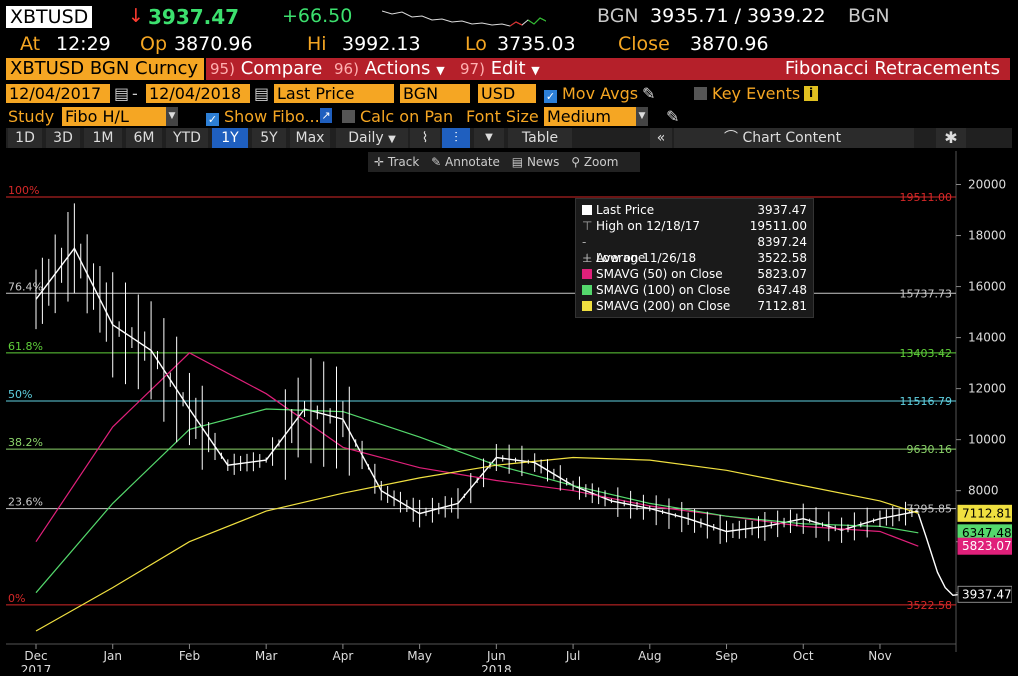 The image size is (1018, 676). What do you see at coordinates (105, 69) in the screenshot?
I see `security-field: XBTUSD BGN Curncy` at bounding box center [105, 69].